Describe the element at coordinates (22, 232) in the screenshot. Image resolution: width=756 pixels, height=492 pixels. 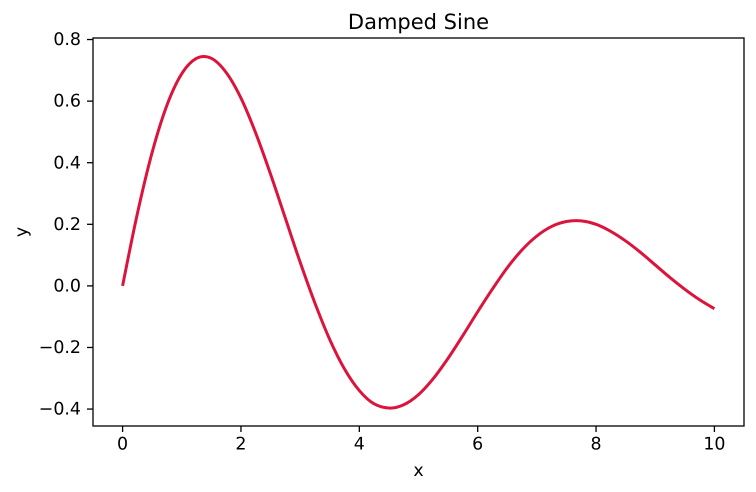
I see `y-axis-title: y` at that location.